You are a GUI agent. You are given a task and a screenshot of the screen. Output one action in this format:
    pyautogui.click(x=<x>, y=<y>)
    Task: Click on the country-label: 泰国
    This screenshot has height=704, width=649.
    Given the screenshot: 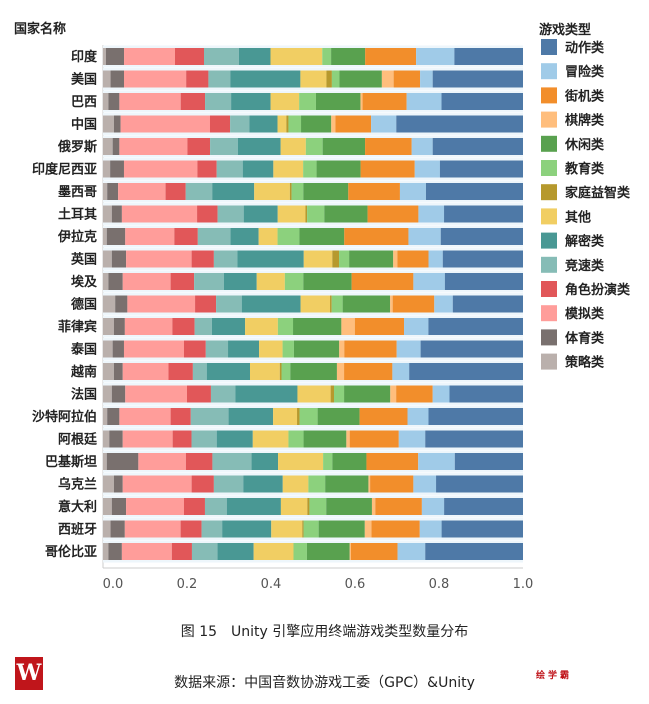 What is the action you would take?
    pyautogui.click(x=83, y=350)
    